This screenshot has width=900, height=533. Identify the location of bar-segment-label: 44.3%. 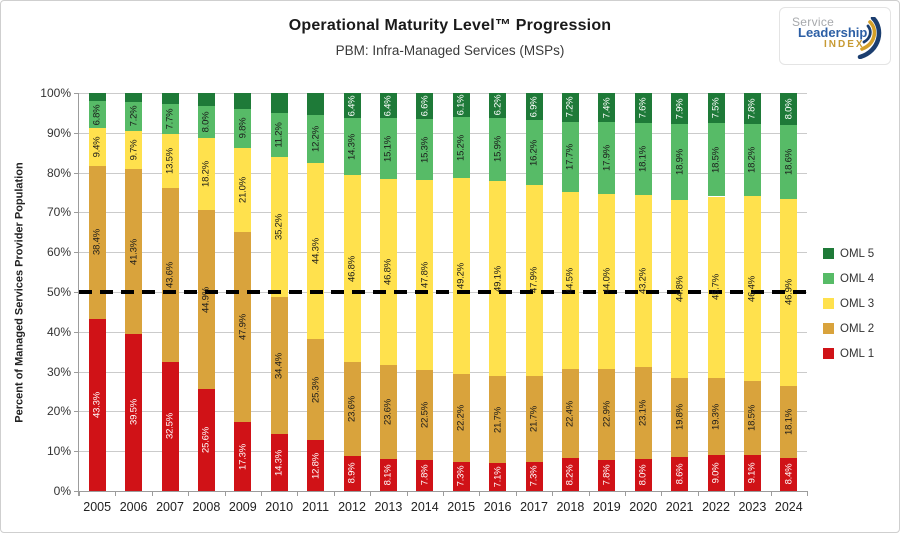
(316, 251).